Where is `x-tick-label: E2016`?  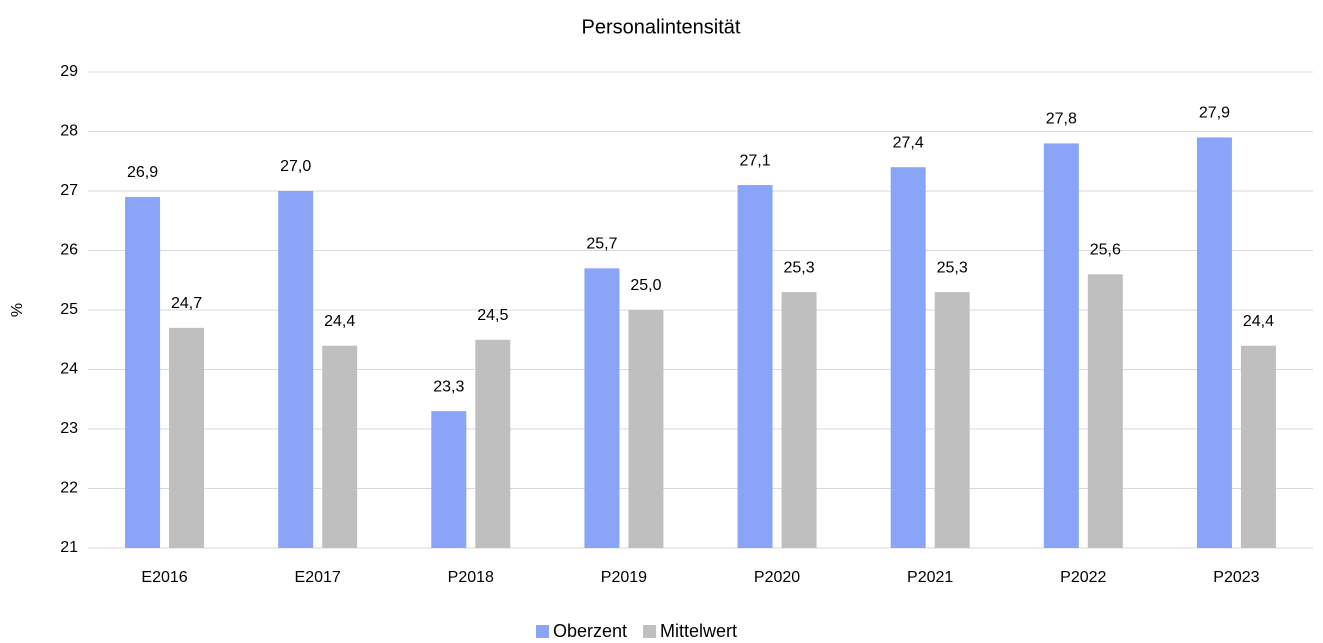 x-tick-label: E2016 is located at coordinates (164, 577).